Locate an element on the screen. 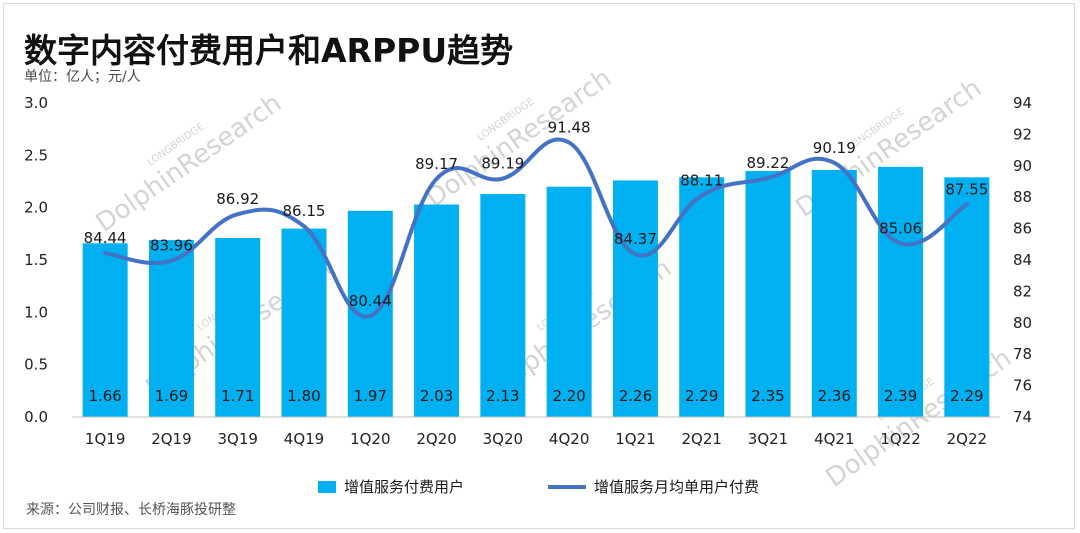 The height and width of the screenshot is (533, 1080). bar-value-label: 2.26 is located at coordinates (635, 396).